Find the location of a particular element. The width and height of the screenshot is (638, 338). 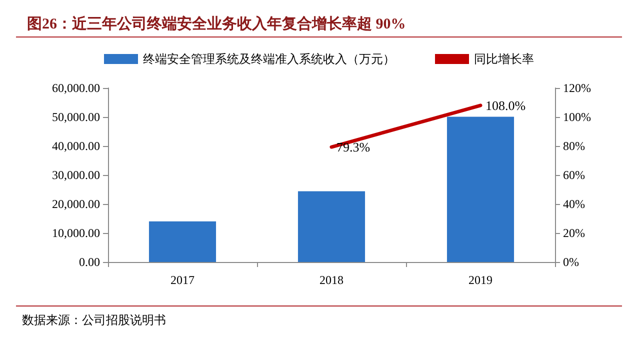

y-tick-label: 10,000.00 is located at coordinates (76, 233).